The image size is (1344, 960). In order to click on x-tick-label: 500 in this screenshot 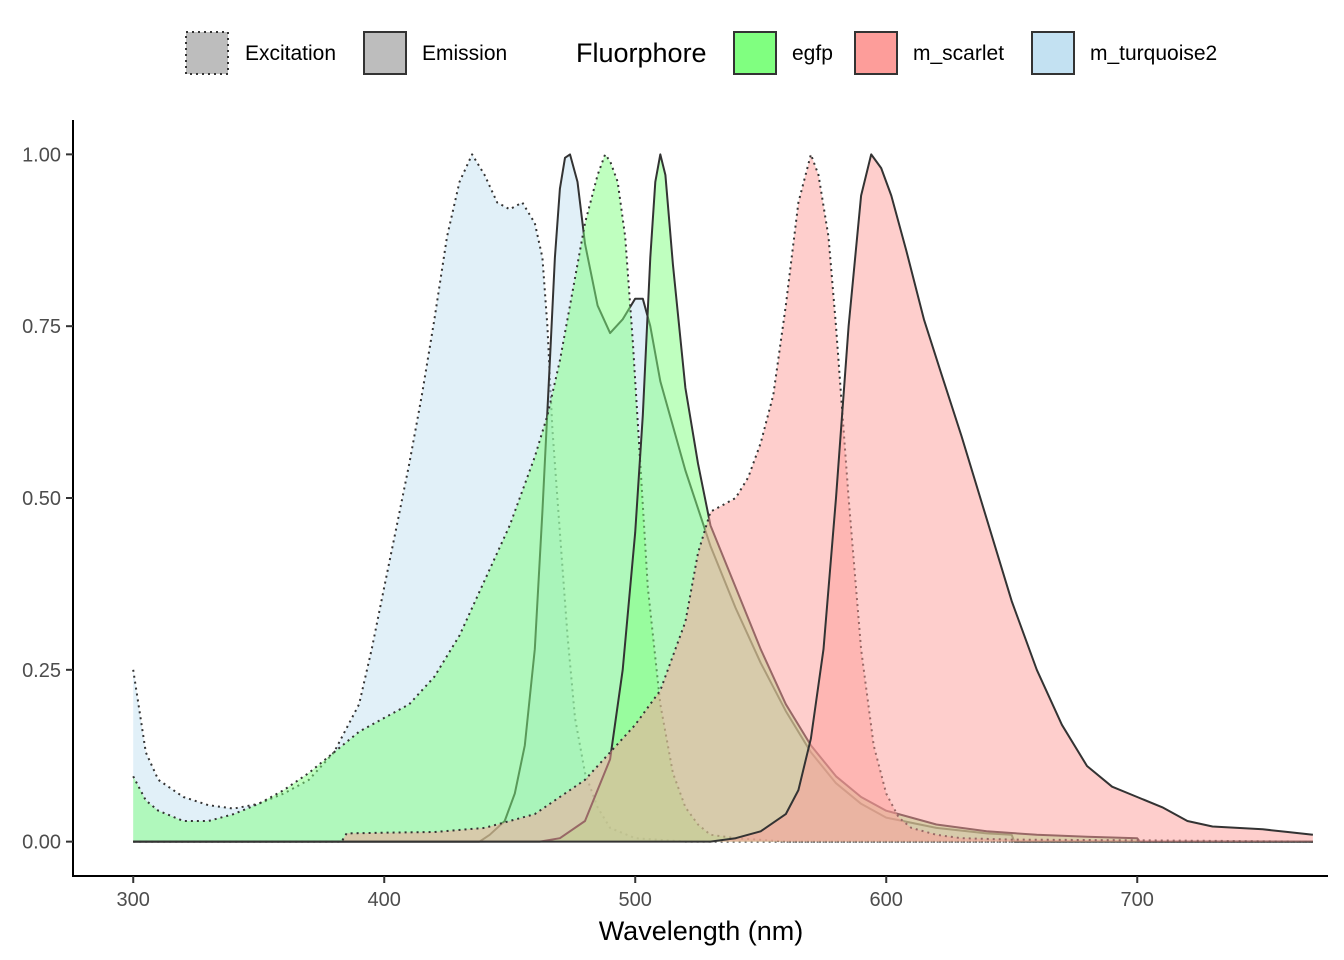, I will do `click(635, 900)`.